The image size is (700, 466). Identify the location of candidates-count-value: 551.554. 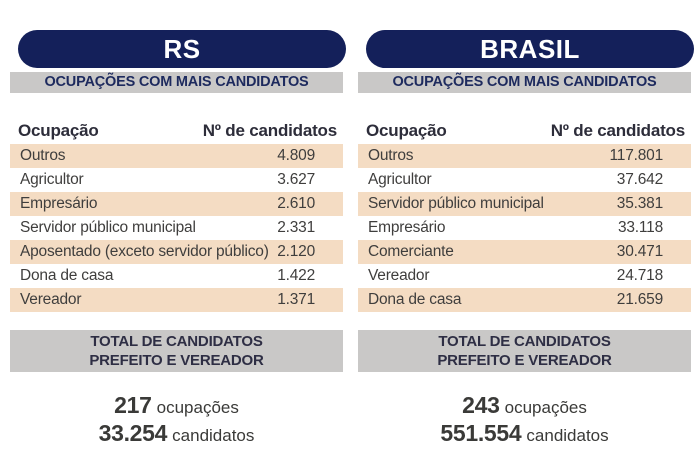
(481, 433).